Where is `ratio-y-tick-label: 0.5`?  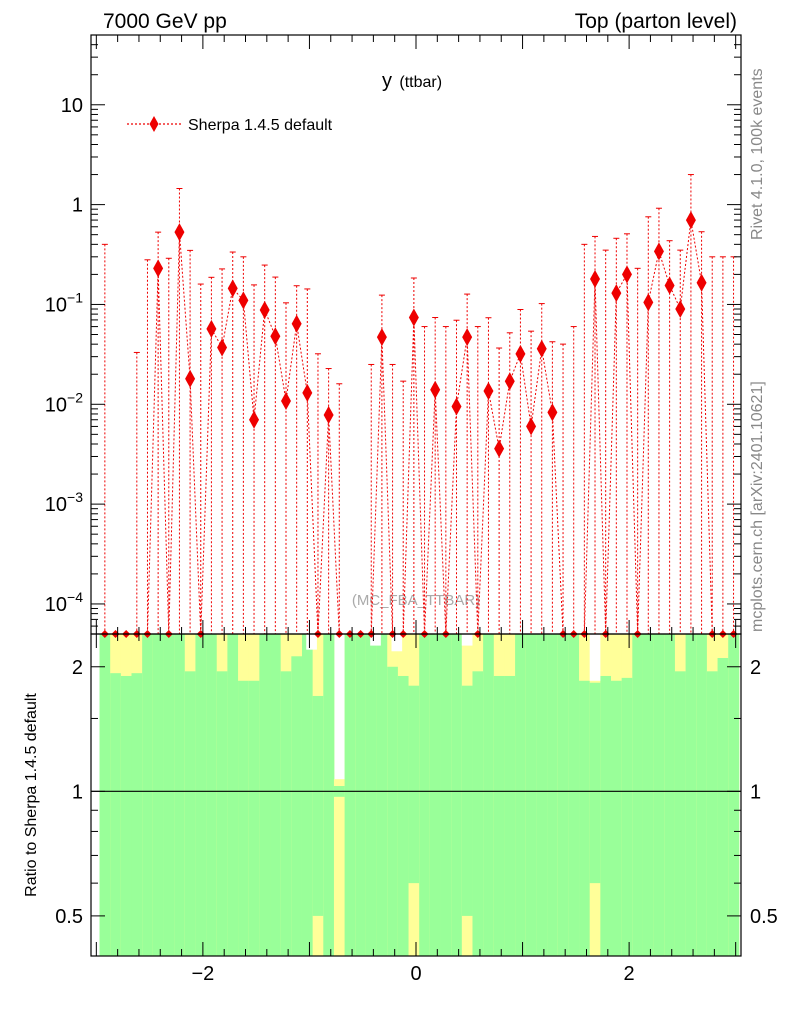
ratio-y-tick-label: 0.5 is located at coordinates (69, 917).